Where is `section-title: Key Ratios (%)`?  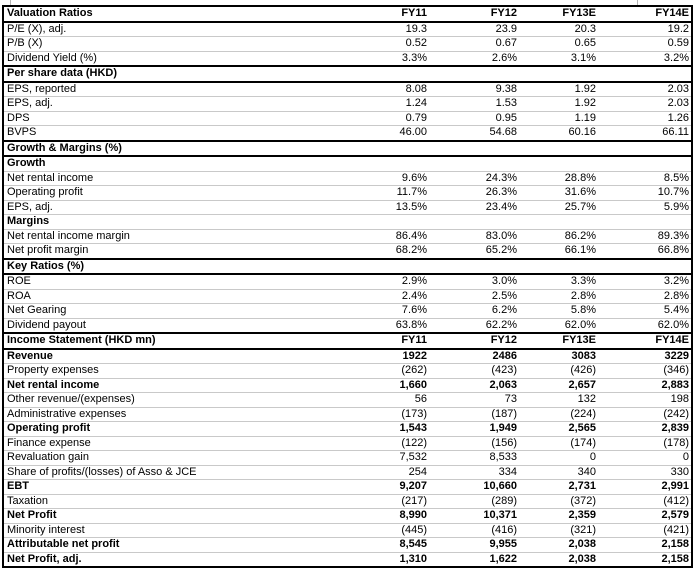 section-title: Key Ratios (%) is located at coordinates (173, 266).